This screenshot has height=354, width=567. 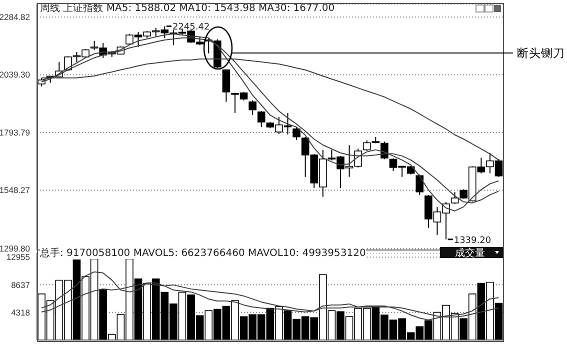 What do you see at coordinates (15, 132) in the screenshot?
I see `y-tick-label: 1793.79` at bounding box center [15, 132].